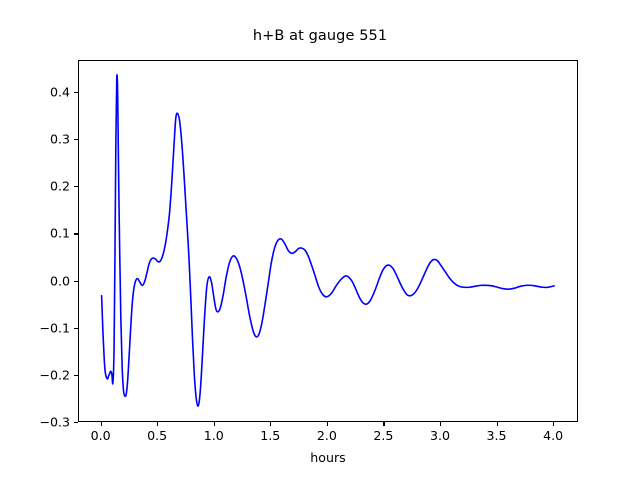  Describe the element at coordinates (270, 435) in the screenshot. I see `x-tick-label: 1.5` at that location.